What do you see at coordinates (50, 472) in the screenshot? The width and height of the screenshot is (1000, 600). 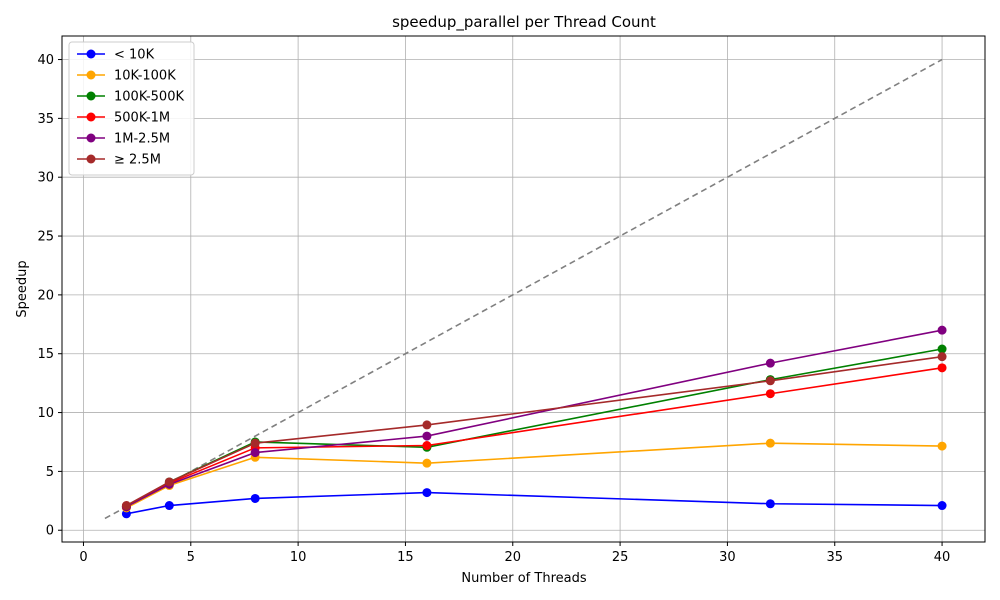 I see `y-tick-label: 5` at bounding box center [50, 472].